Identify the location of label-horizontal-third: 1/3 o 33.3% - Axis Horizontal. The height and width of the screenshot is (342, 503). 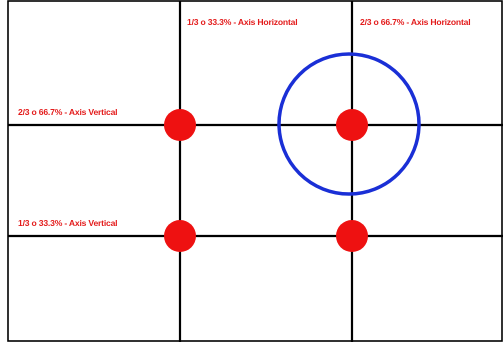
(242, 22).